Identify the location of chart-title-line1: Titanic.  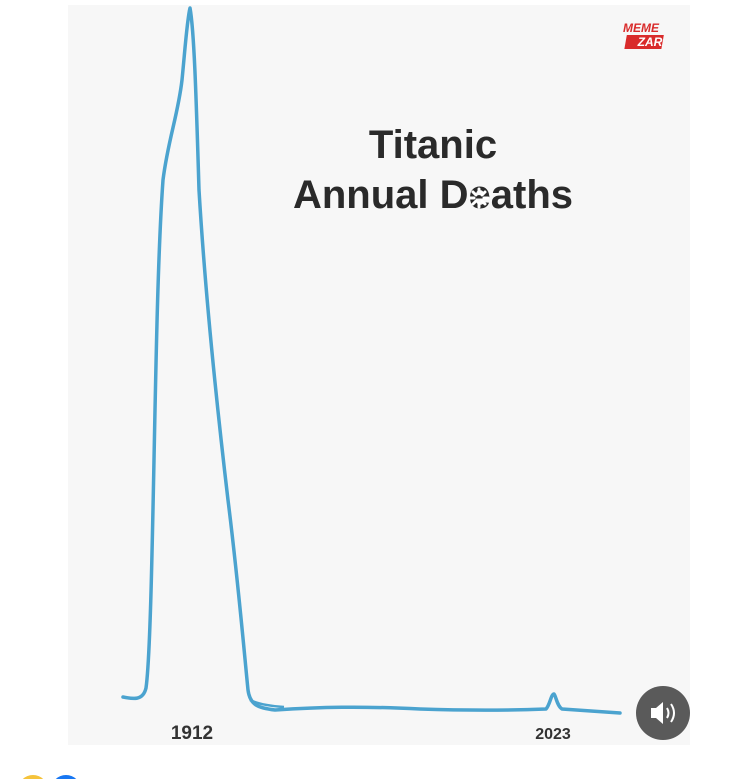
(433, 145).